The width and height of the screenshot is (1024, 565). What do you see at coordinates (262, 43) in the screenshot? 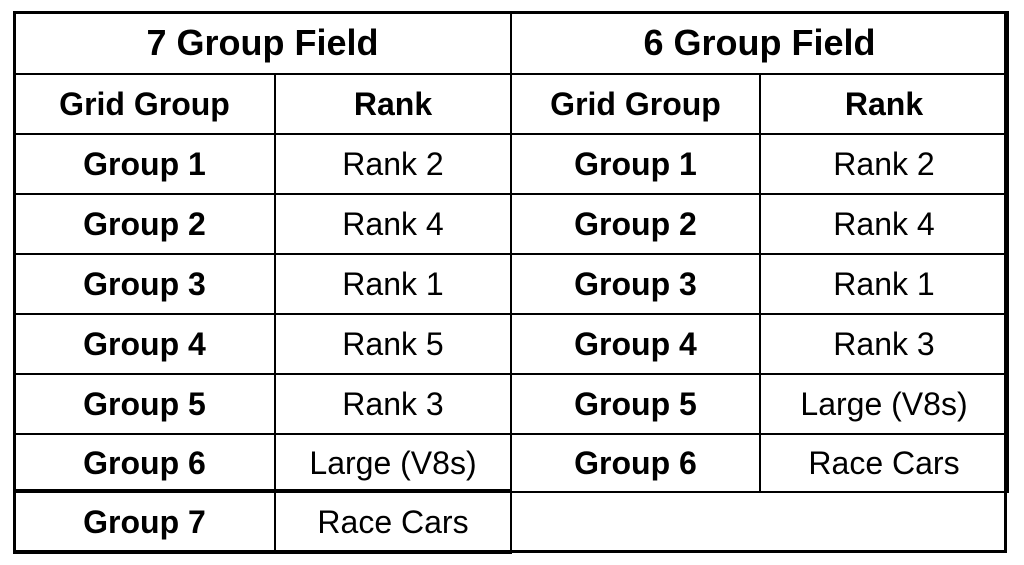
I see `table-title: 7 Group Field` at bounding box center [262, 43].